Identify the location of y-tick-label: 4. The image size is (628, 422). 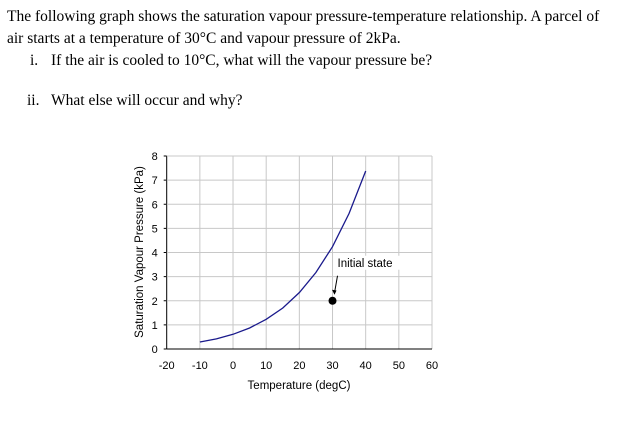
(155, 254).